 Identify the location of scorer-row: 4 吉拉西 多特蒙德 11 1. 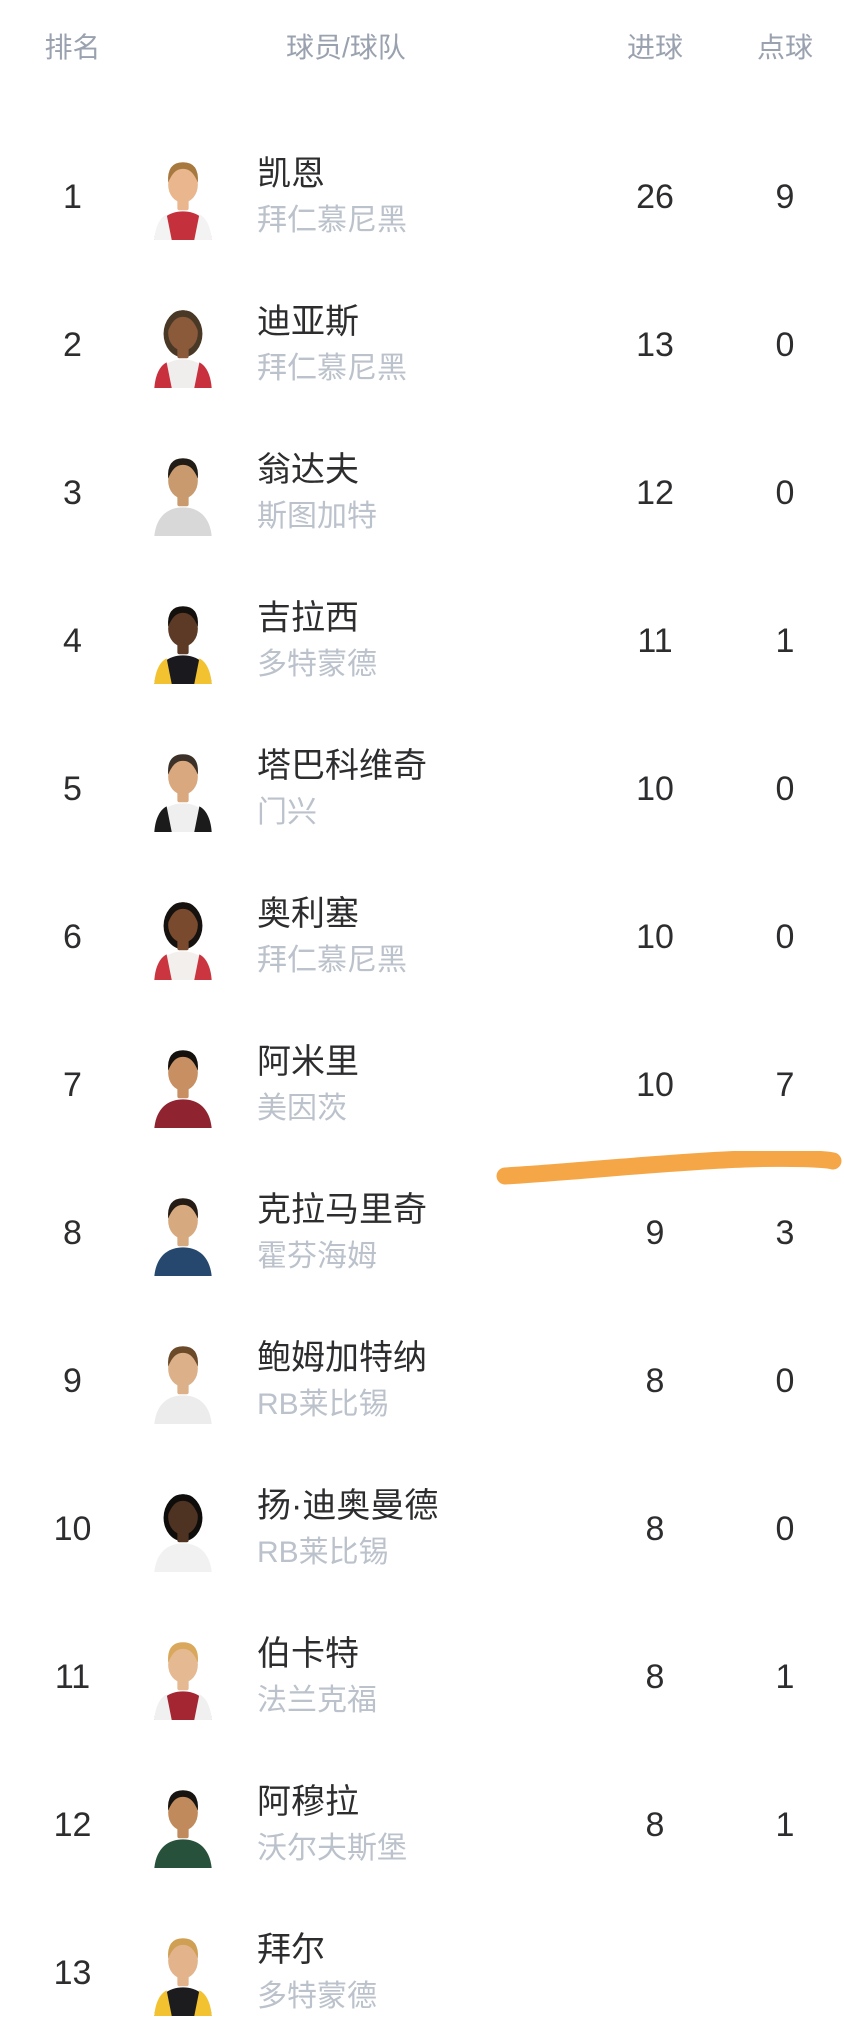
(422, 641).